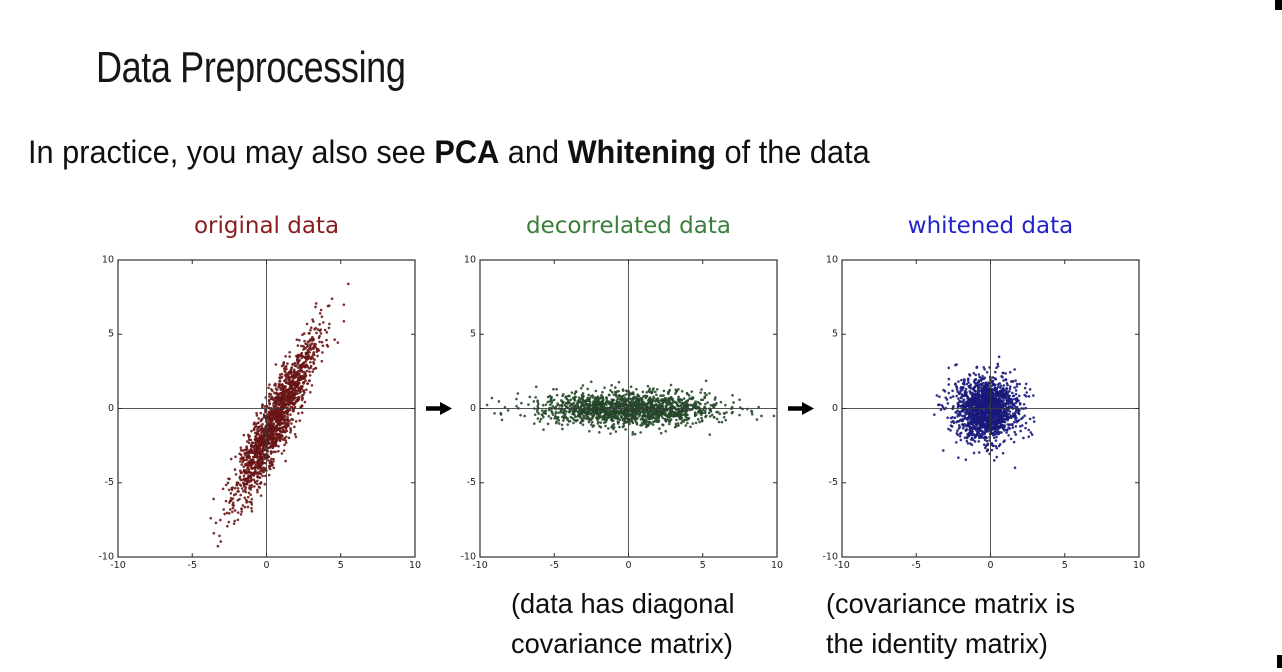  I want to click on caption-line: the identity matrix), so click(937, 643).